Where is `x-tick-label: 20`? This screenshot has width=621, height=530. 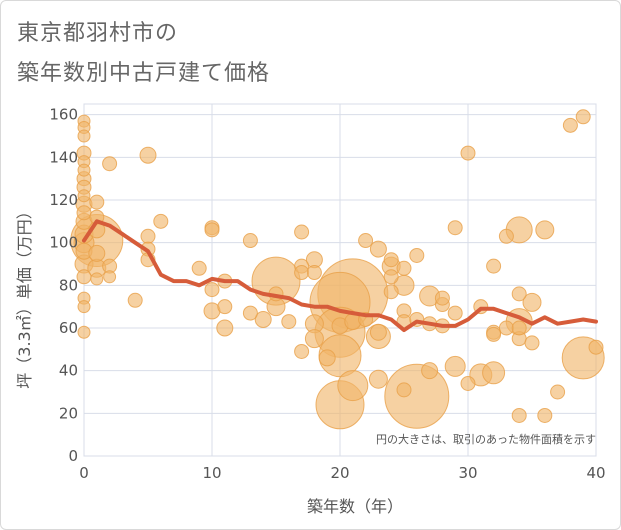
x-tick-label: 20 is located at coordinates (339, 473).